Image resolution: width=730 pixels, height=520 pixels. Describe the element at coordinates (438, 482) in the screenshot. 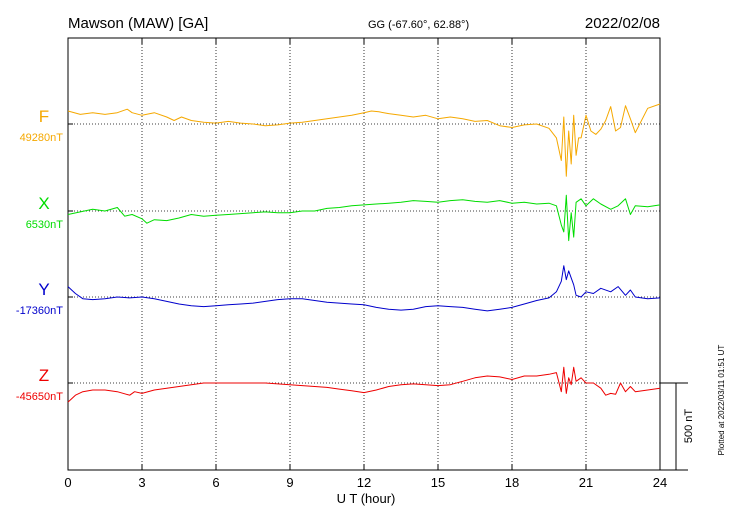

I see `x-tick-label: 15` at that location.